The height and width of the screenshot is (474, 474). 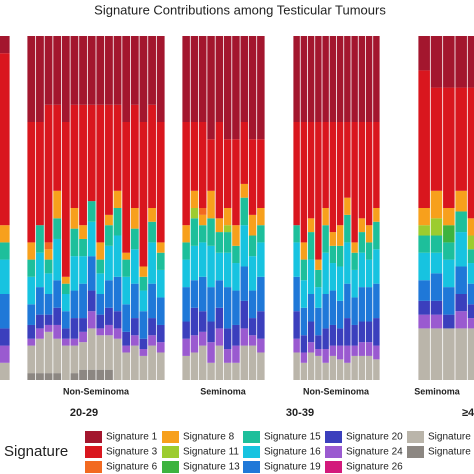 What do you see at coordinates (36, 451) in the screenshot?
I see `legend-title: Signature` at bounding box center [36, 451].